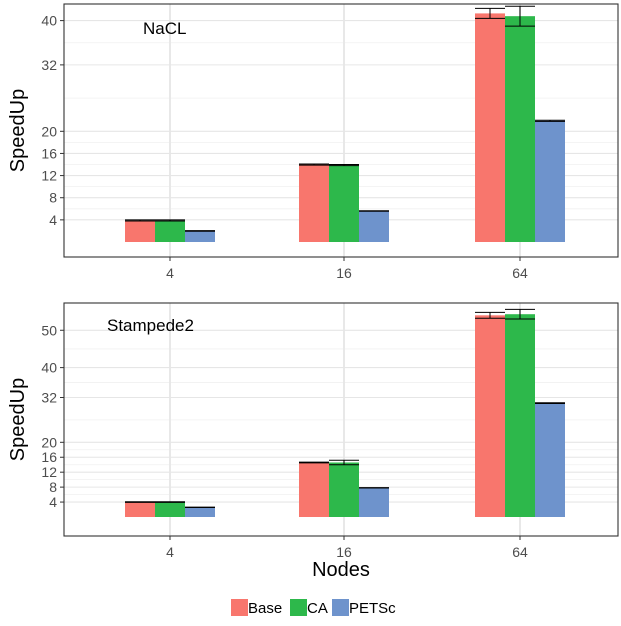 The width and height of the screenshot is (621, 626). I want to click on legend-label-ca: CA, so click(317, 608).